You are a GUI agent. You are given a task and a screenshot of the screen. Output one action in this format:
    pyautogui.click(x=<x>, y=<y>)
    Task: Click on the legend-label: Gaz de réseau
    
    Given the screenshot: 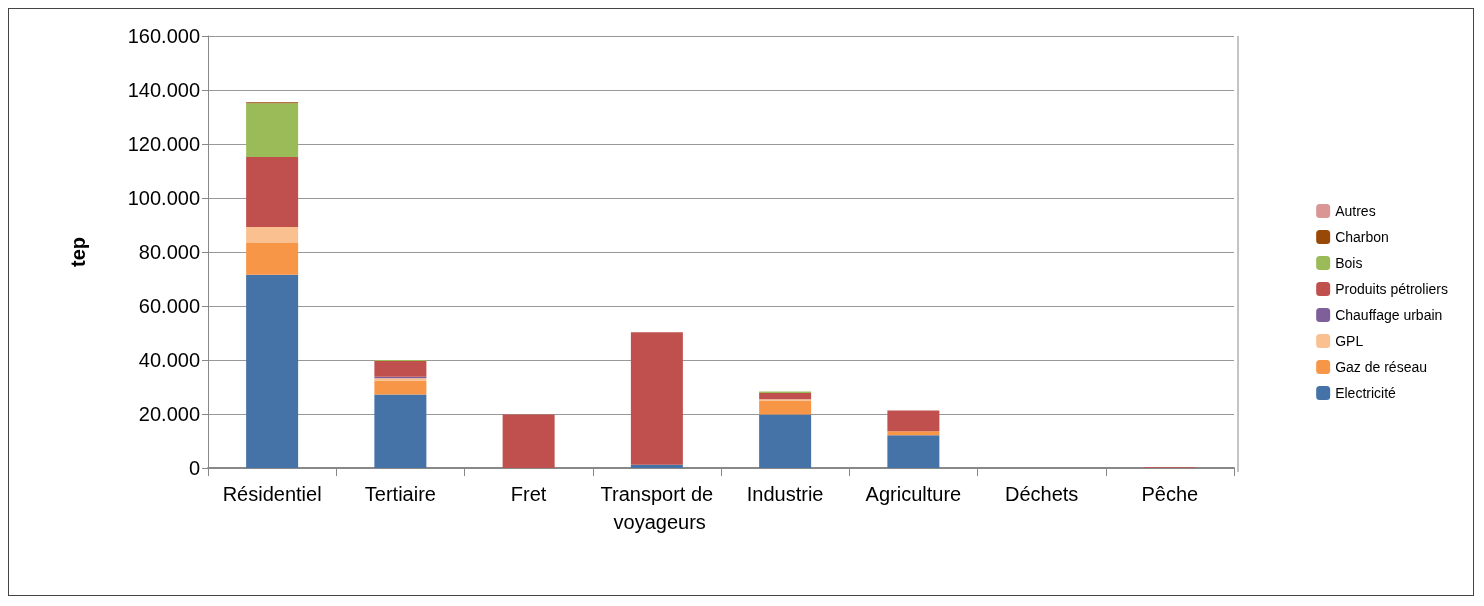 What is the action you would take?
    pyautogui.click(x=1381, y=367)
    